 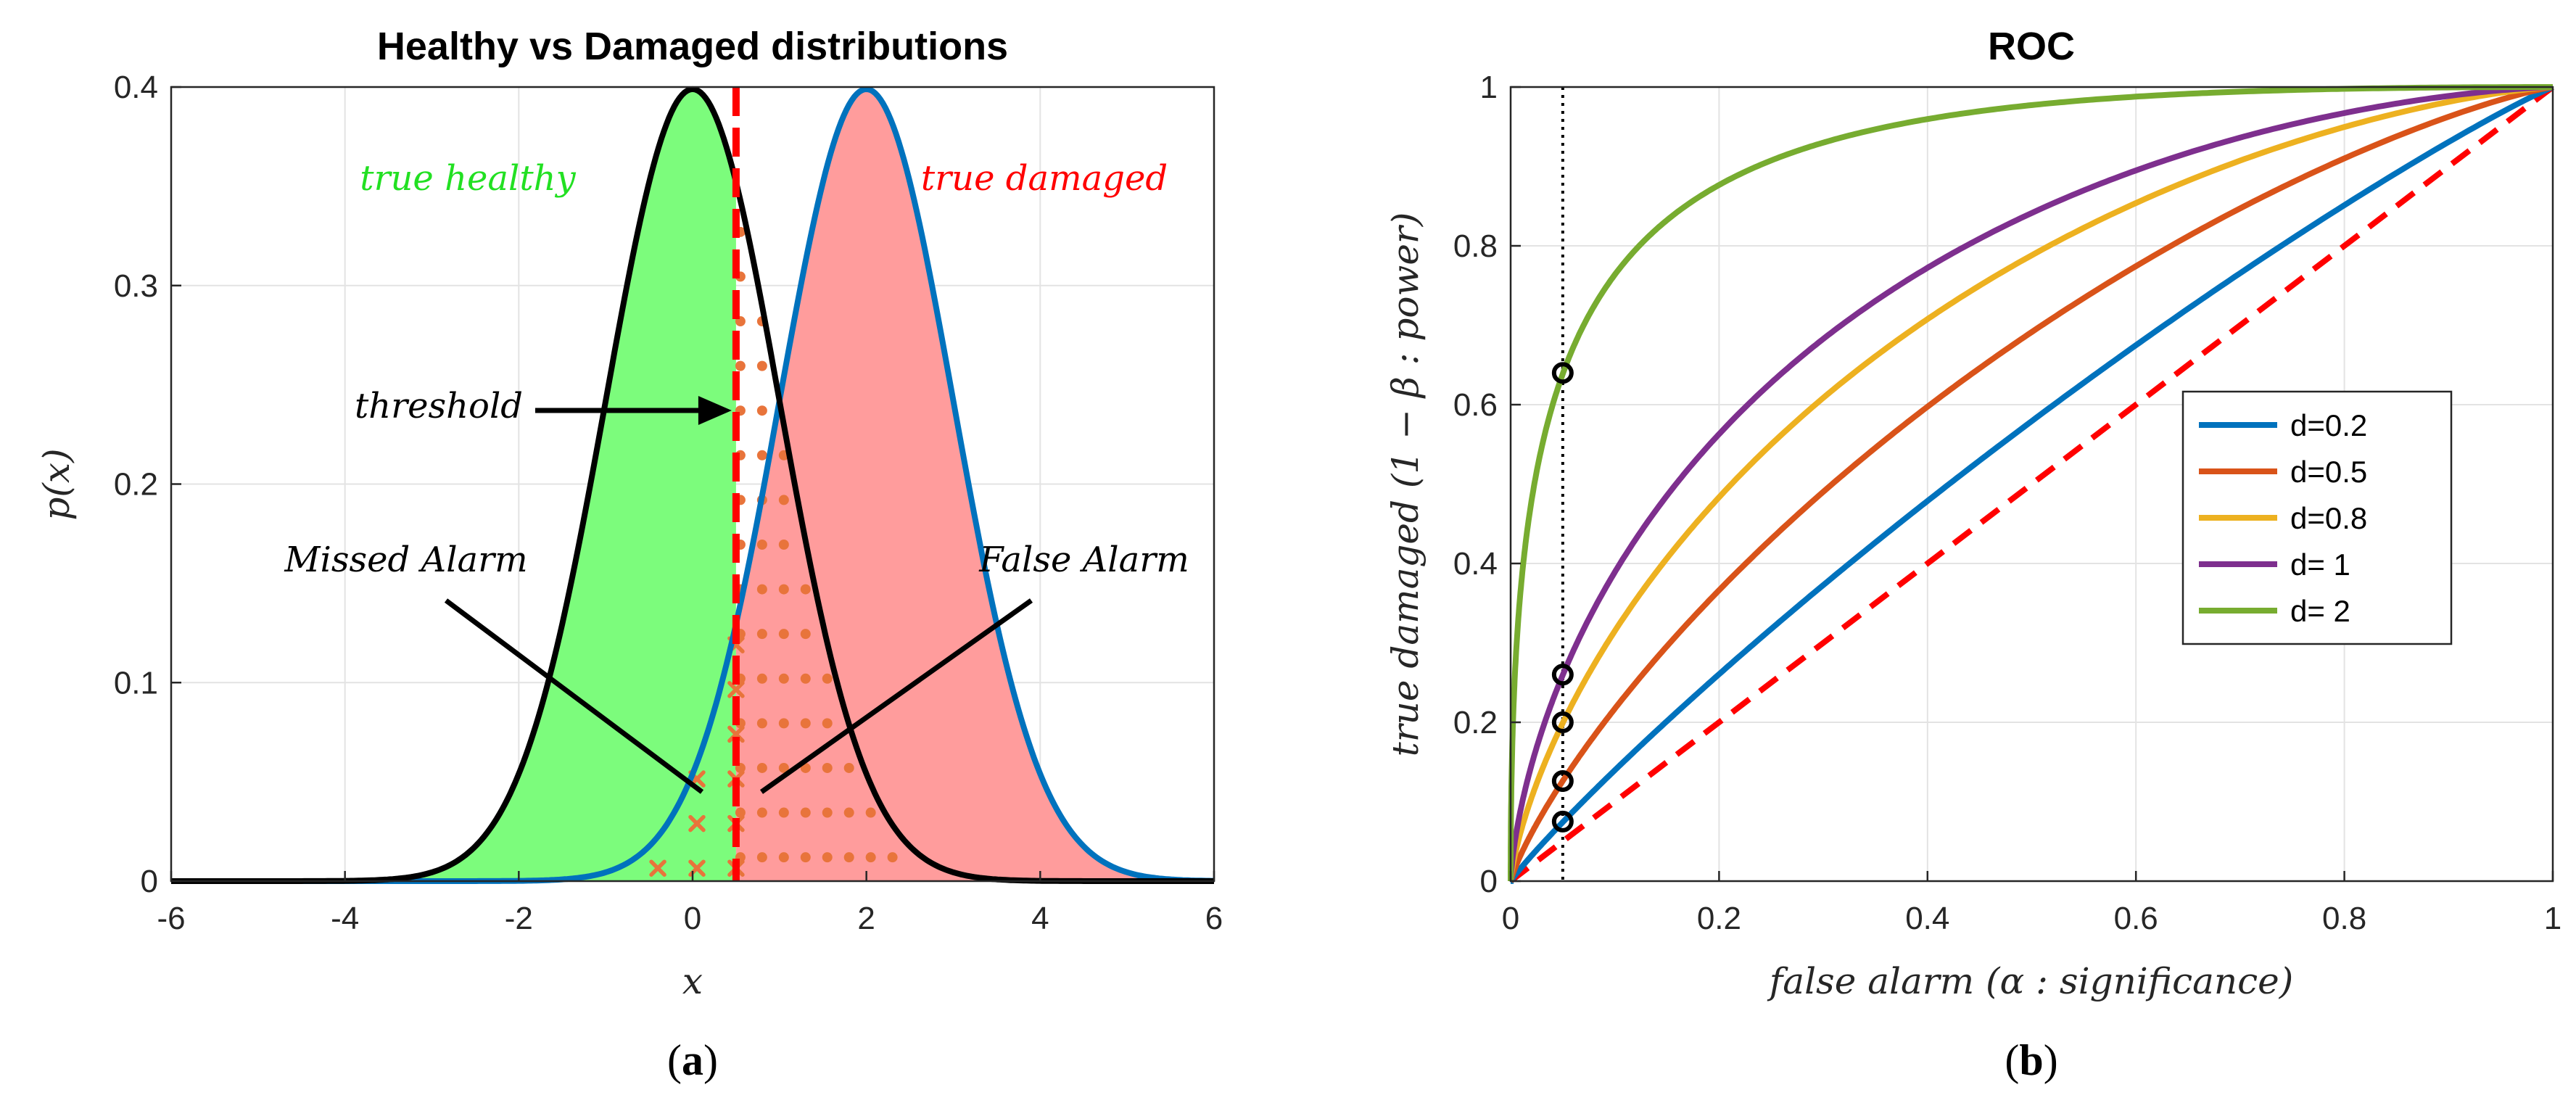 What do you see at coordinates (692, 1060) in the screenshot?
I see `panel-label-a: (a)` at bounding box center [692, 1060].